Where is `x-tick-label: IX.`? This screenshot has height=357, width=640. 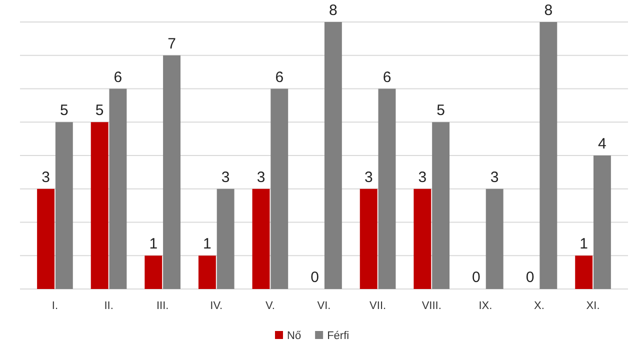
x-tick-label: IX. is located at coordinates (485, 306).